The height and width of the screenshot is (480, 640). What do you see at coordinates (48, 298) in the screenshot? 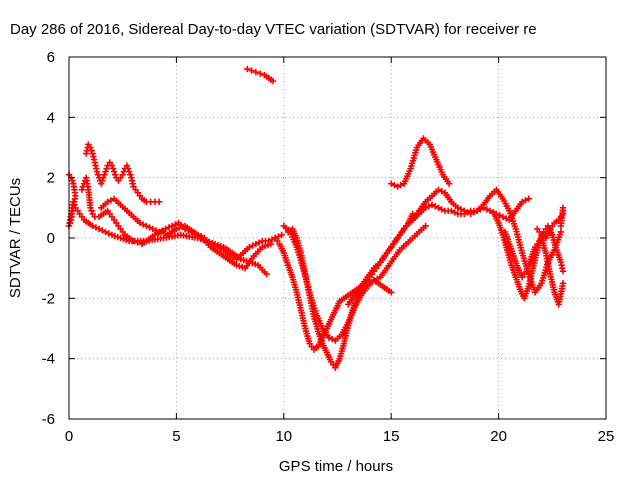
I see `y-tick-label: -2` at bounding box center [48, 298].